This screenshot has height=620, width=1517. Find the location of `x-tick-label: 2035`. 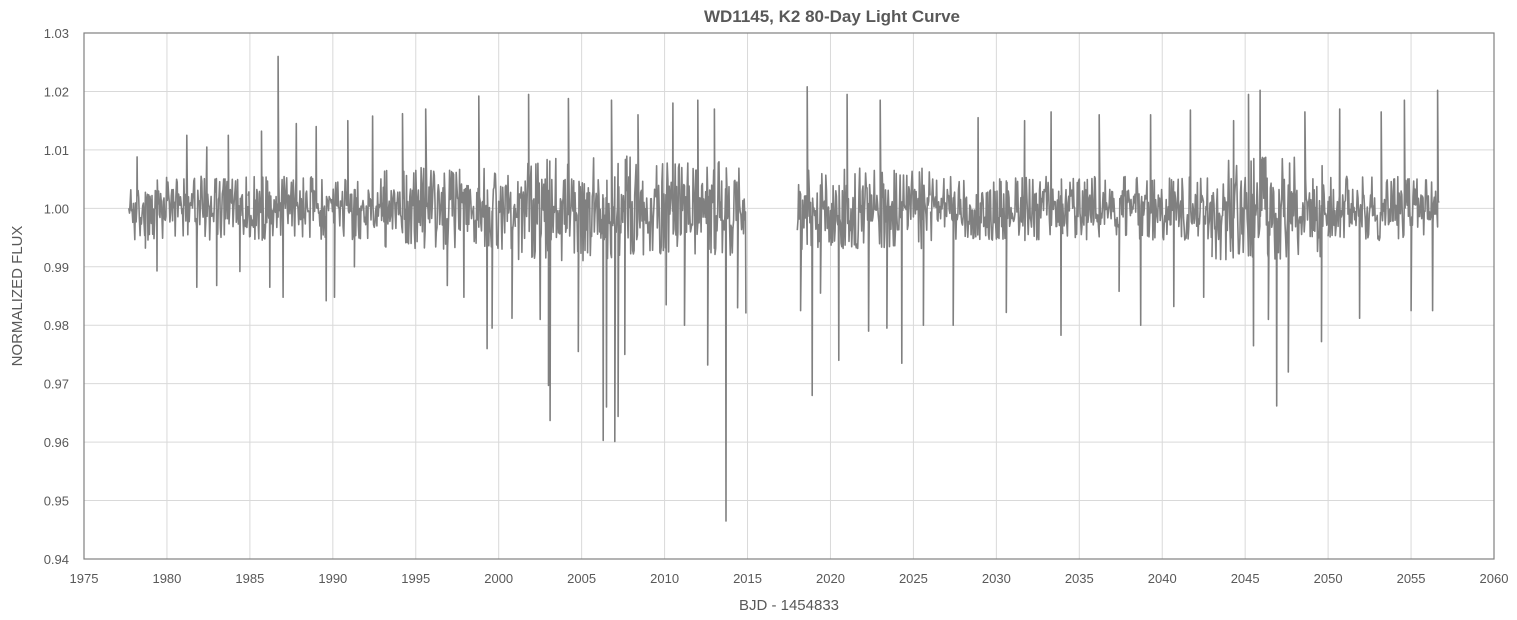

x-tick-label: 2035 is located at coordinates (1079, 578).